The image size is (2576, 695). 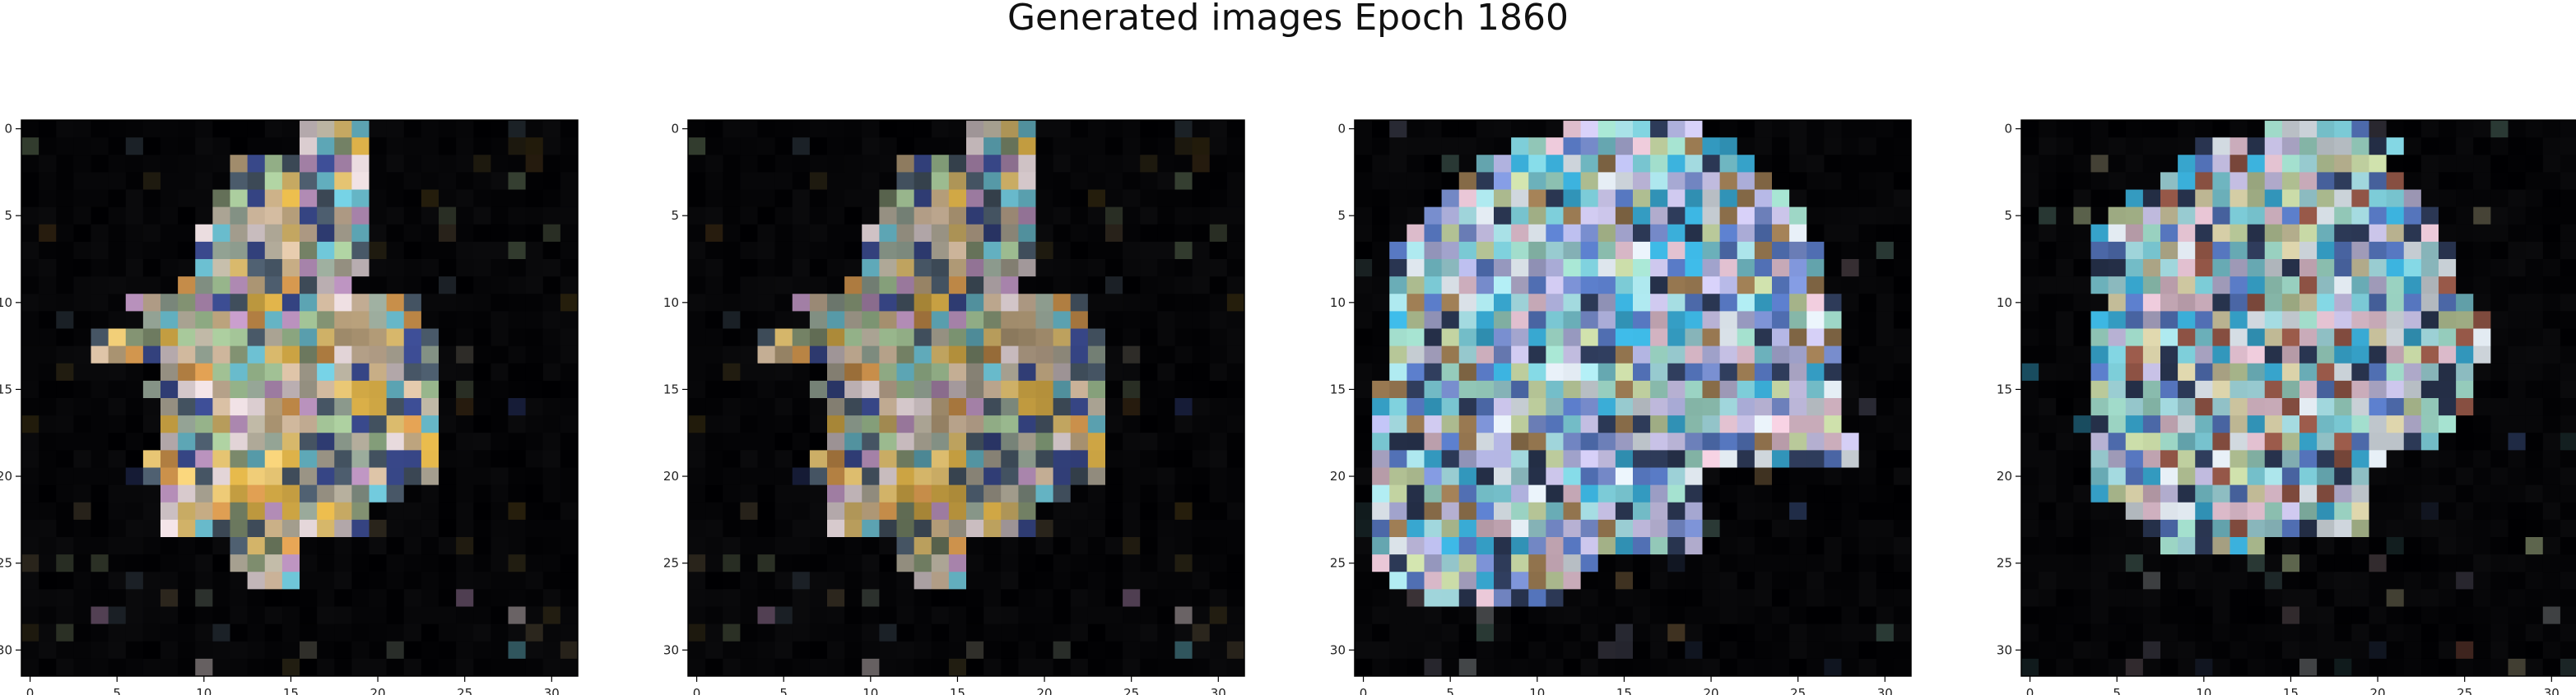 What do you see at coordinates (464, 690) in the screenshot?
I see `x-tick-label: 25` at bounding box center [464, 690].